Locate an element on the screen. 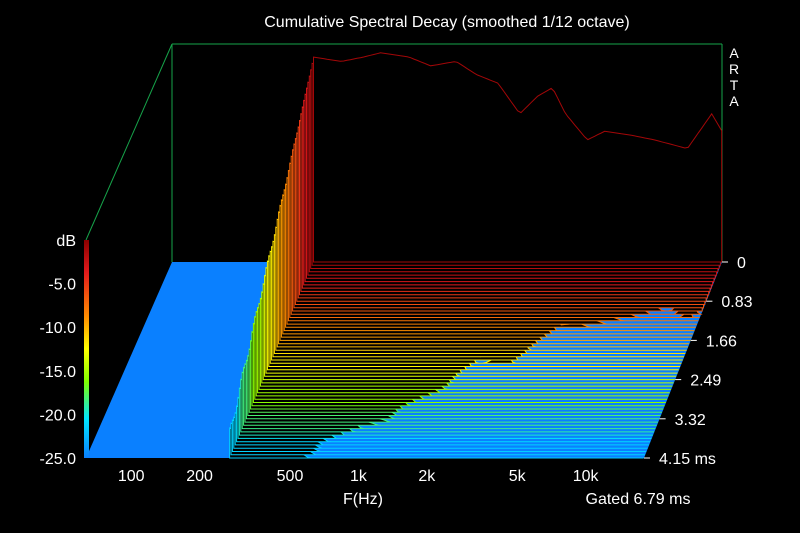 The image size is (800, 533). z-tick-label: 2.49 is located at coordinates (705, 381).